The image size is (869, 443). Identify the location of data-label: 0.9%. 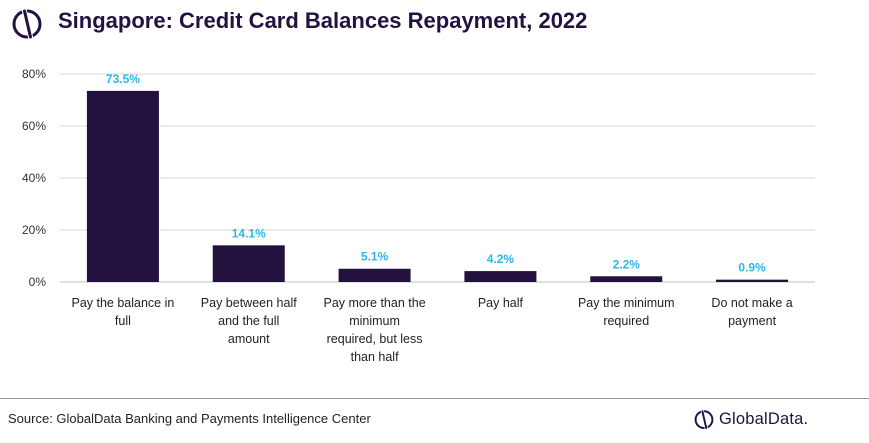
(752, 268).